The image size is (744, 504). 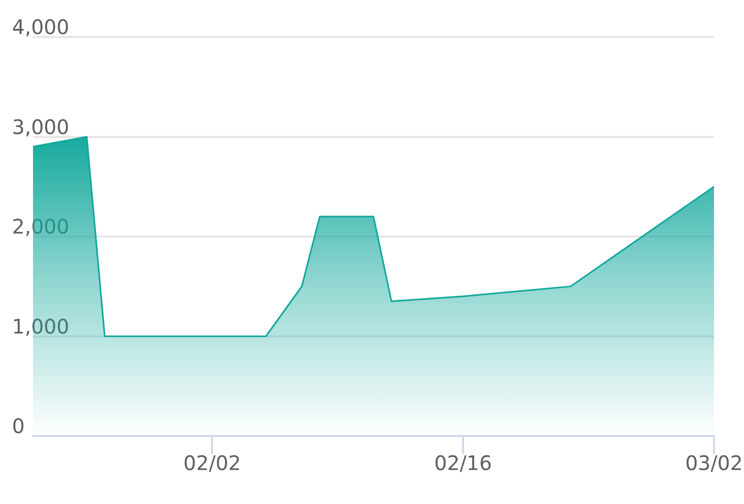 What do you see at coordinates (18, 426) in the screenshot?
I see `y-tick-label: 0` at bounding box center [18, 426].